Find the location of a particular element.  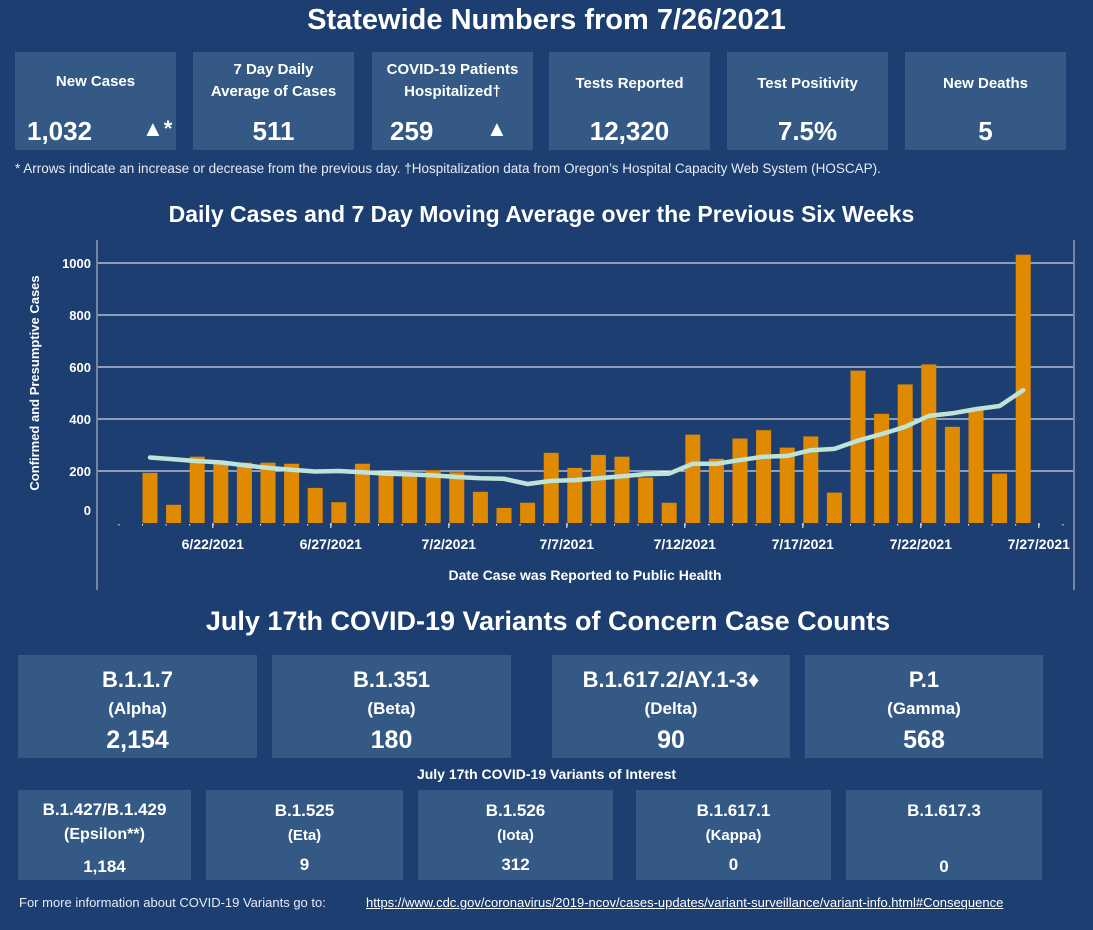

variant-greek: (Eta) is located at coordinates (304, 835).